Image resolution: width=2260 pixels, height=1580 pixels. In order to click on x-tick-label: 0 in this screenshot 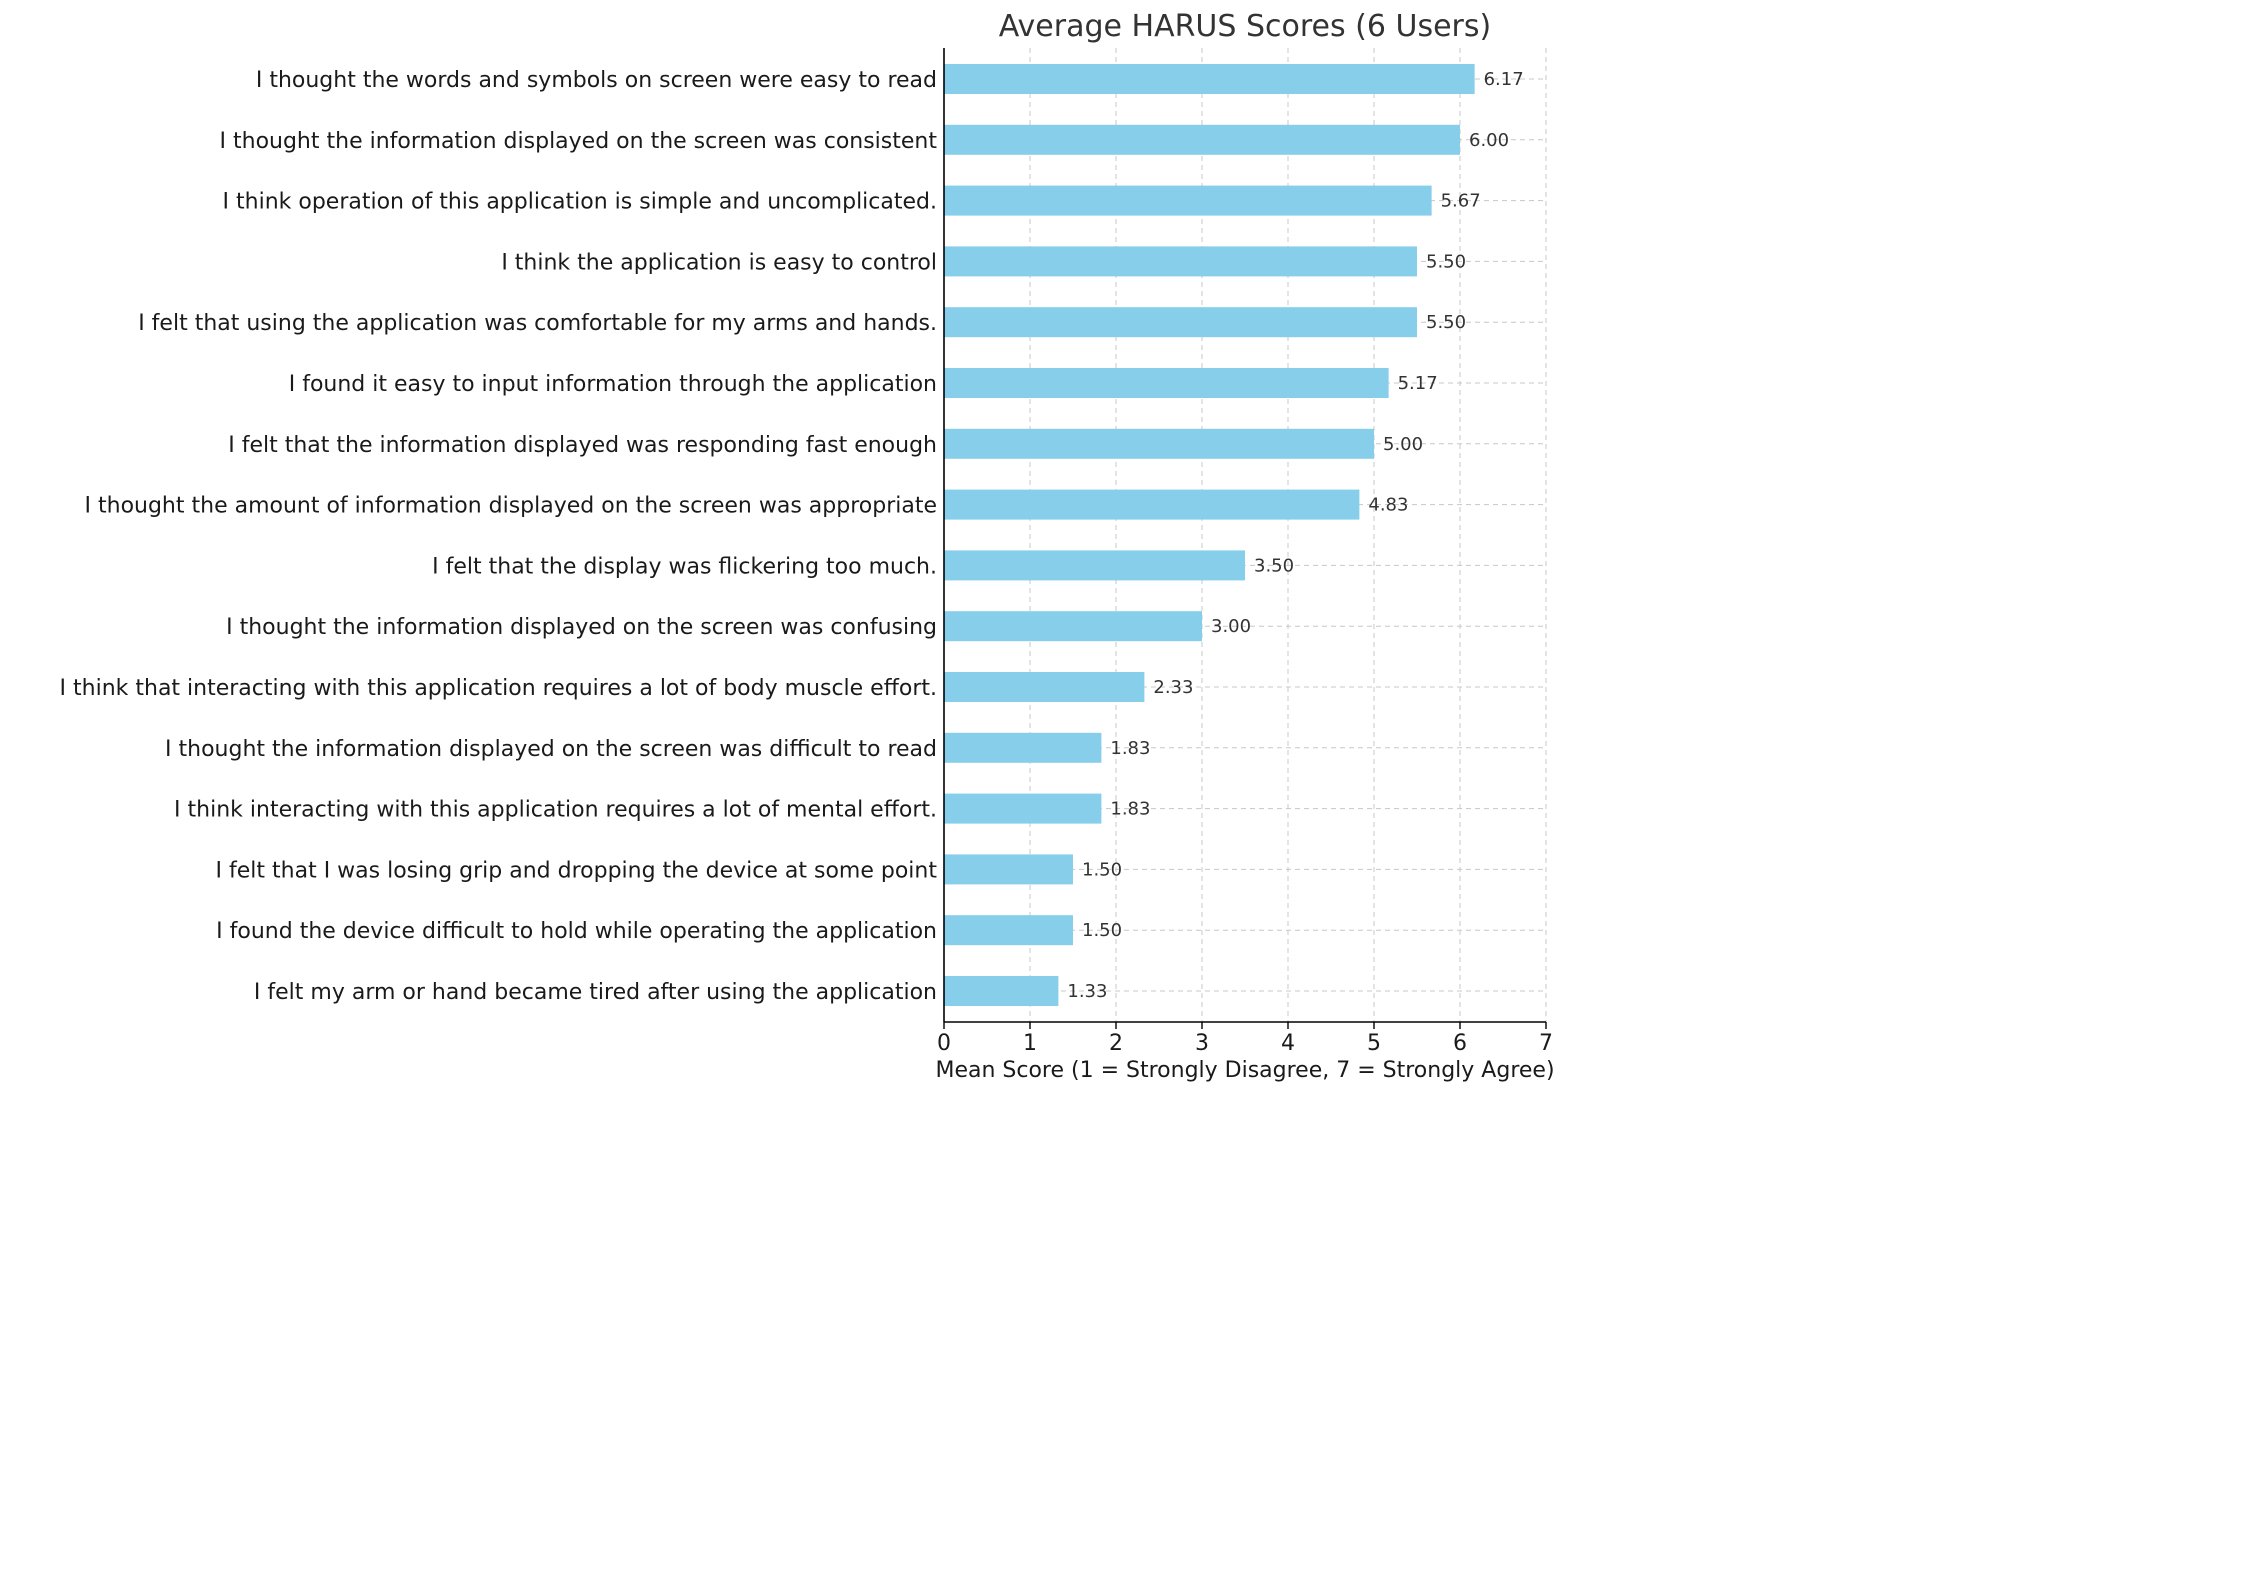, I will do `click(944, 1043)`.